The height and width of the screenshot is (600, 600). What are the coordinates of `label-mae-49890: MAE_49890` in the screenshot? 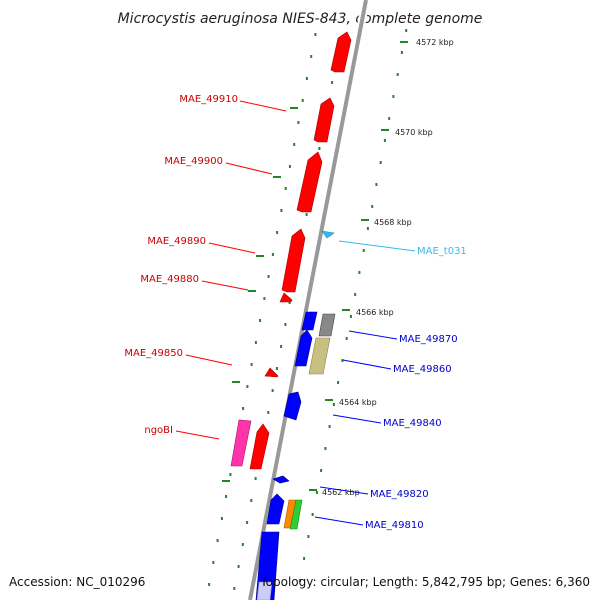 It's located at (176, 241).